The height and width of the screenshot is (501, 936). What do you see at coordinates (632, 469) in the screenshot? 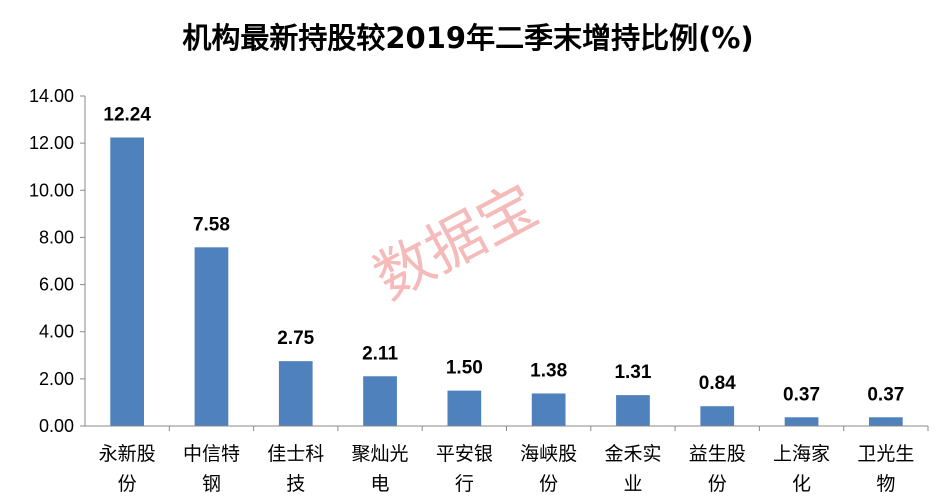
I see `x-tick-label: 金禾实业` at bounding box center [632, 469].